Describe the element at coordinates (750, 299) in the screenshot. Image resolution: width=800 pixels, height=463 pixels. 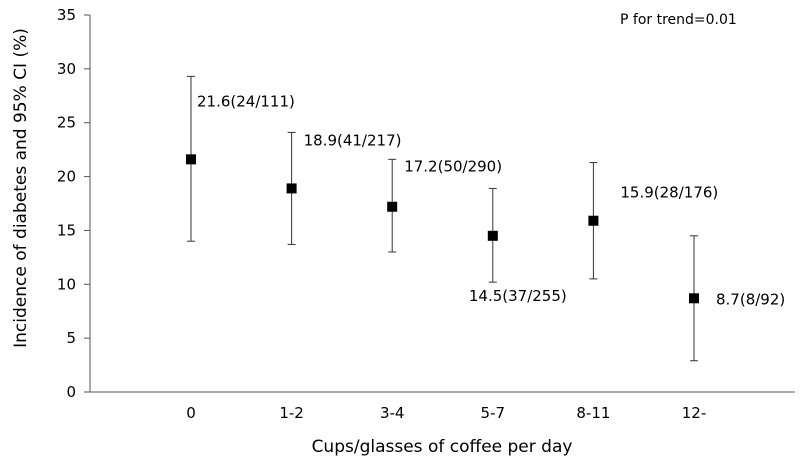
I see `data-label: 8.7(8/92)` at that location.